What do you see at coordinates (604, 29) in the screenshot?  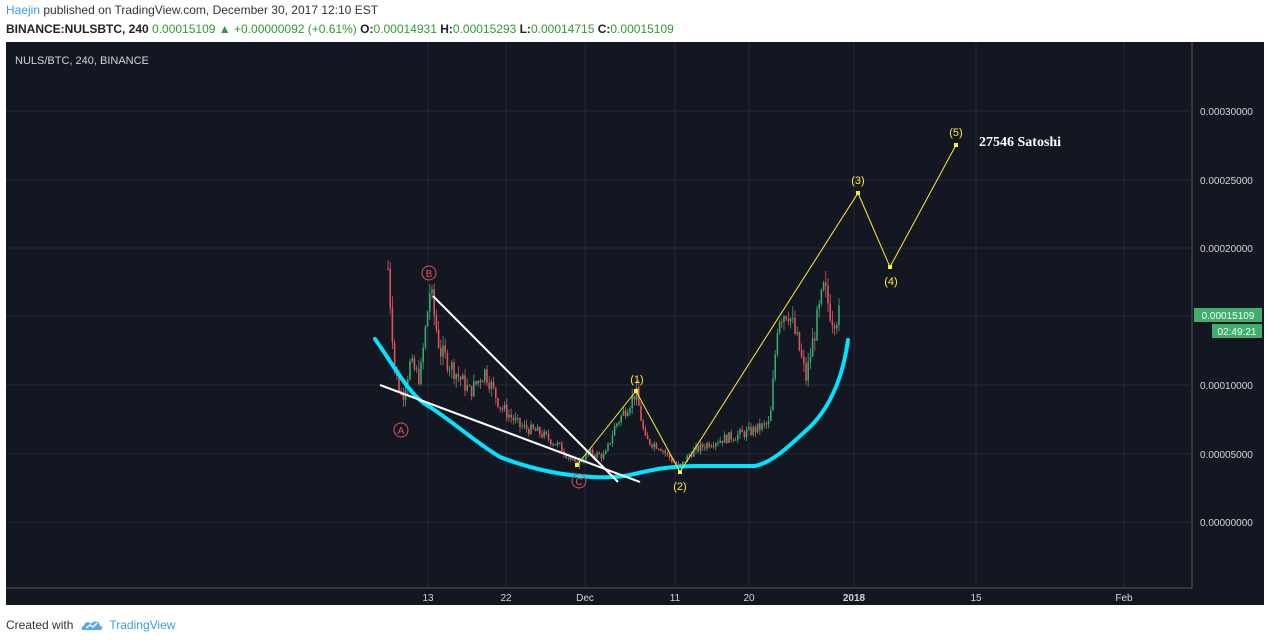 I see `close-label: C:` at bounding box center [604, 29].